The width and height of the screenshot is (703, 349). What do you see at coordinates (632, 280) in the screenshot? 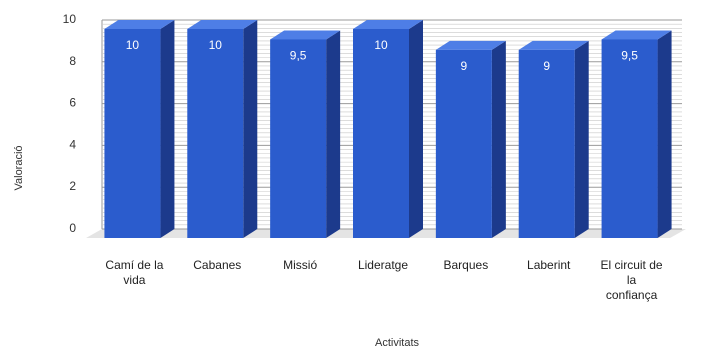
I see `x-tick-label: El circuit de la confiança` at bounding box center [632, 280].